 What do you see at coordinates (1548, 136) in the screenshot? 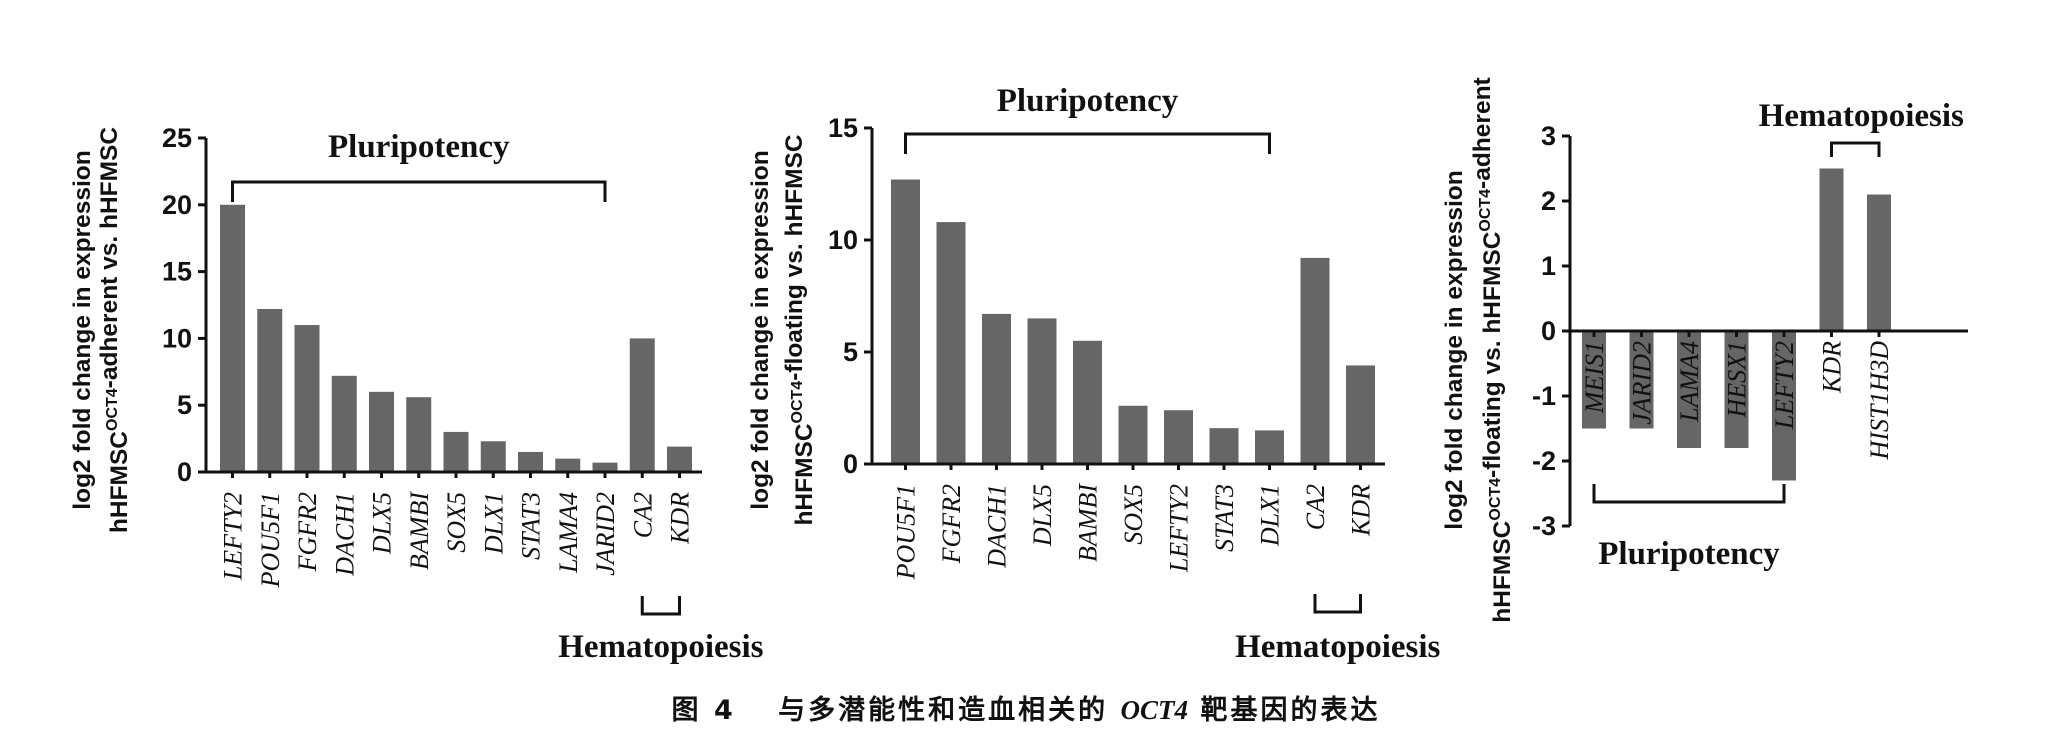
I see `y-tick-label: 3` at bounding box center [1548, 136].